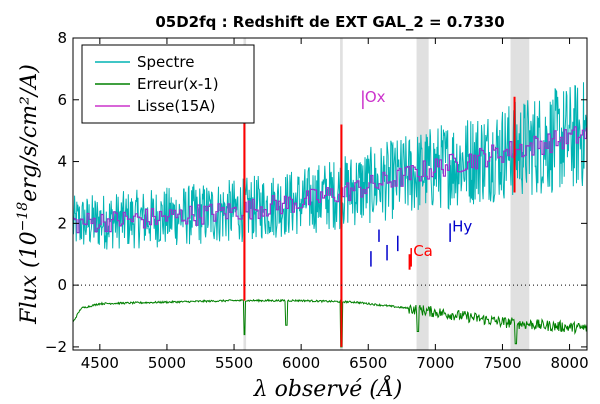 The image size is (600, 404). Describe the element at coordinates (423, 251) in the screenshot. I see `marker-label-ca: Ca` at that location.